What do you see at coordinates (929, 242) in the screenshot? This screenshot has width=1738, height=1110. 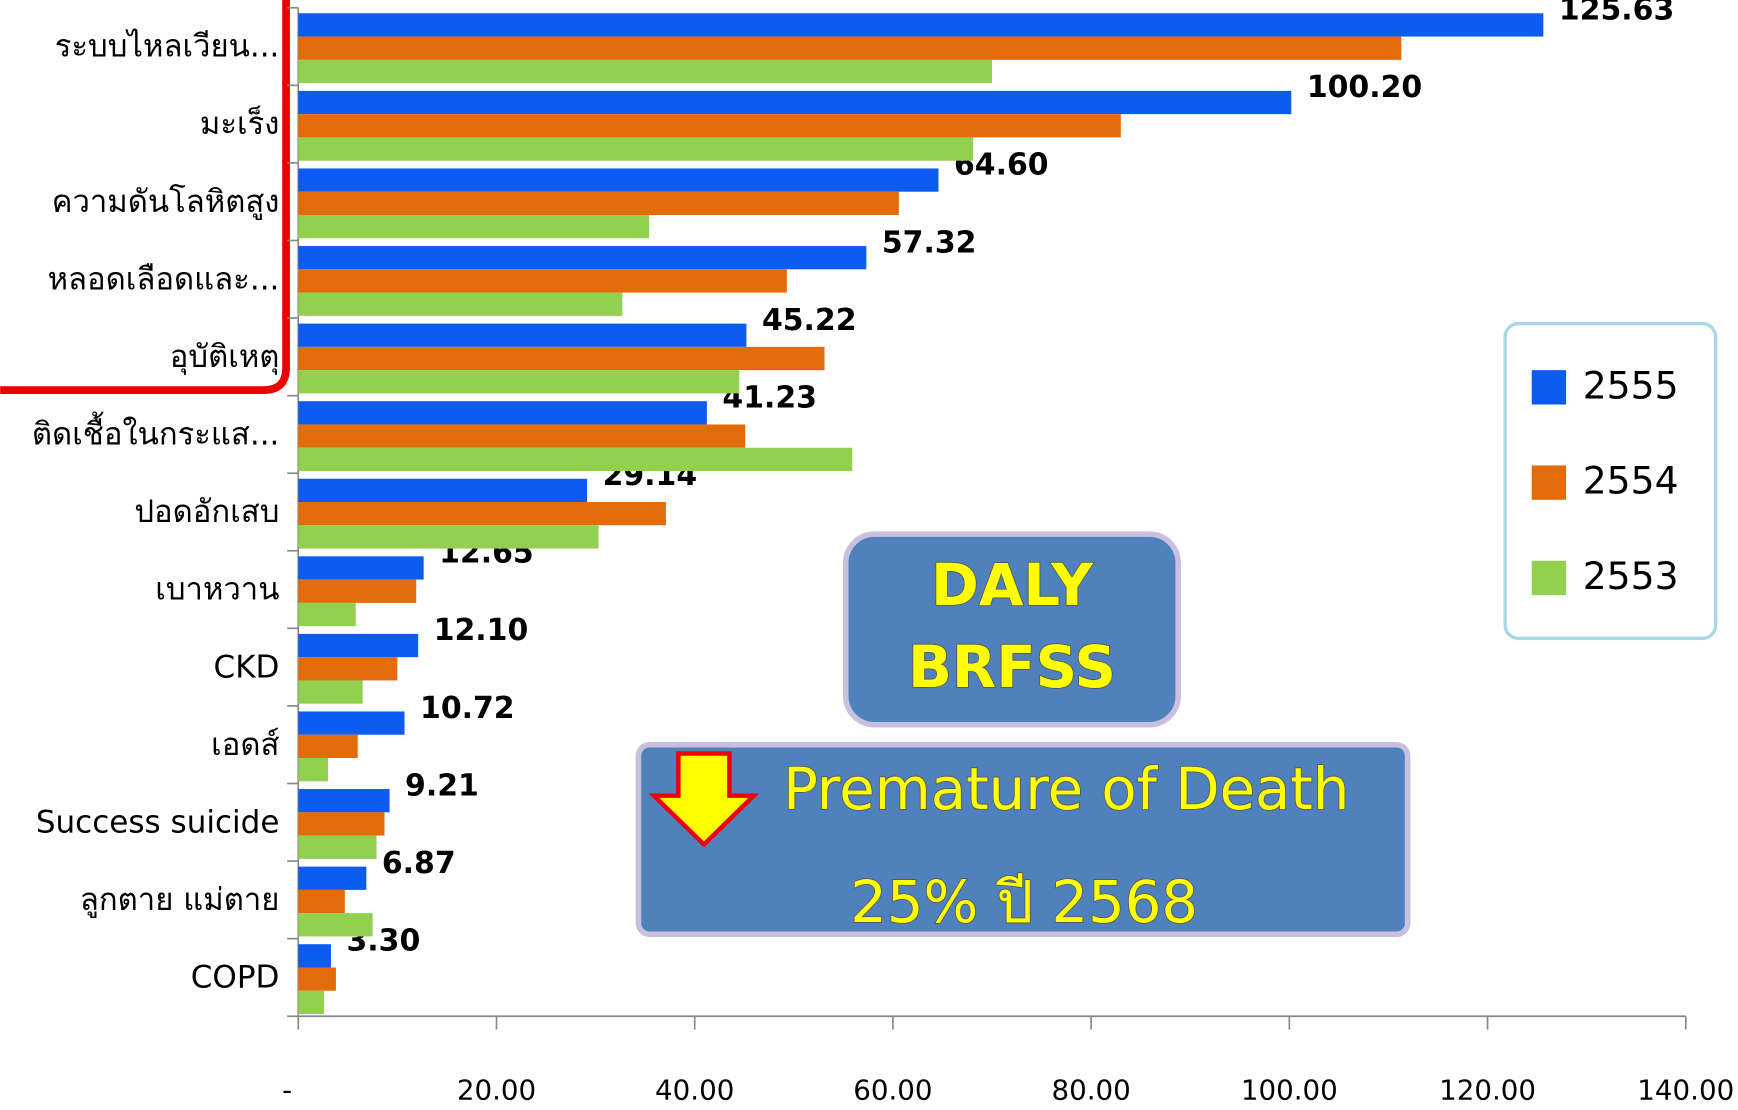 I see `value-label: 57.32` at bounding box center [929, 242].